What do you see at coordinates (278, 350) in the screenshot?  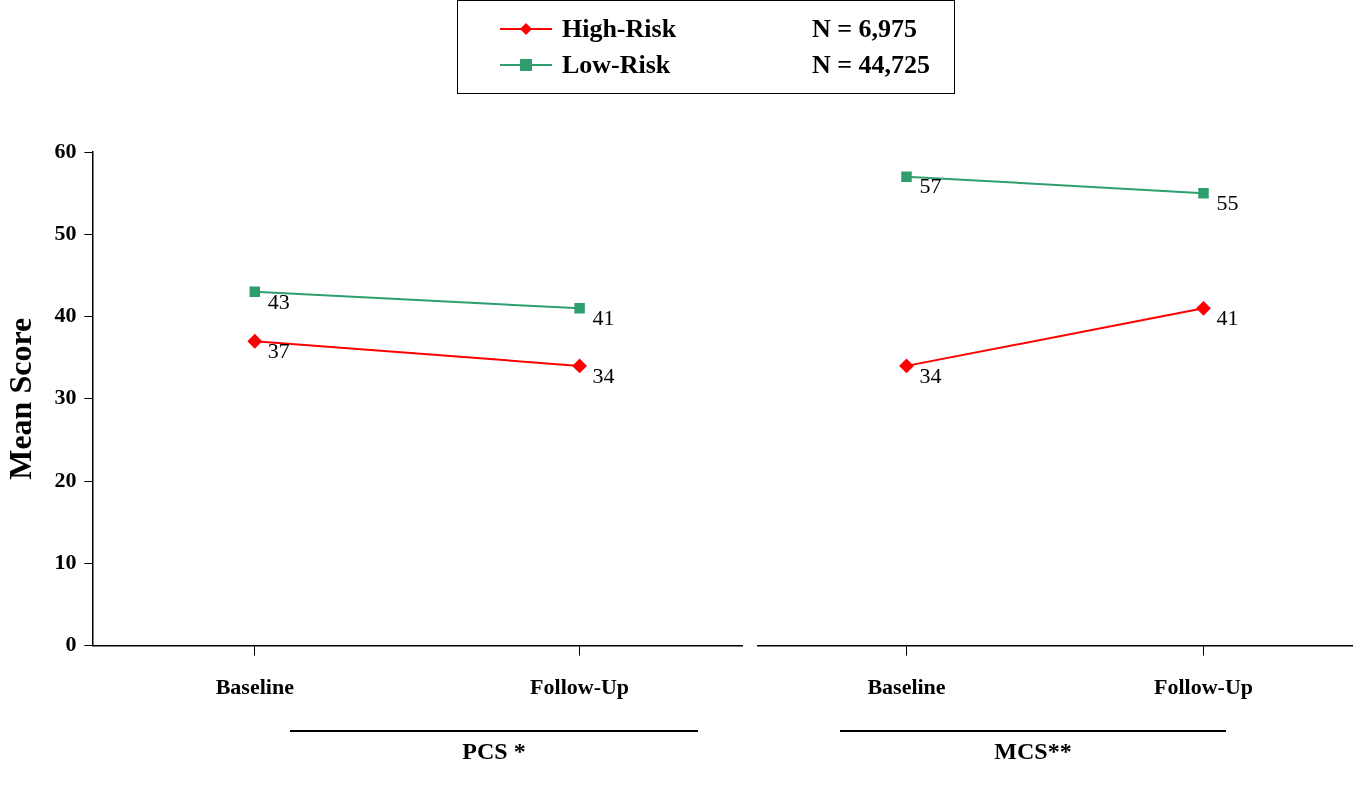 I see `data-label: 37` at bounding box center [278, 350].